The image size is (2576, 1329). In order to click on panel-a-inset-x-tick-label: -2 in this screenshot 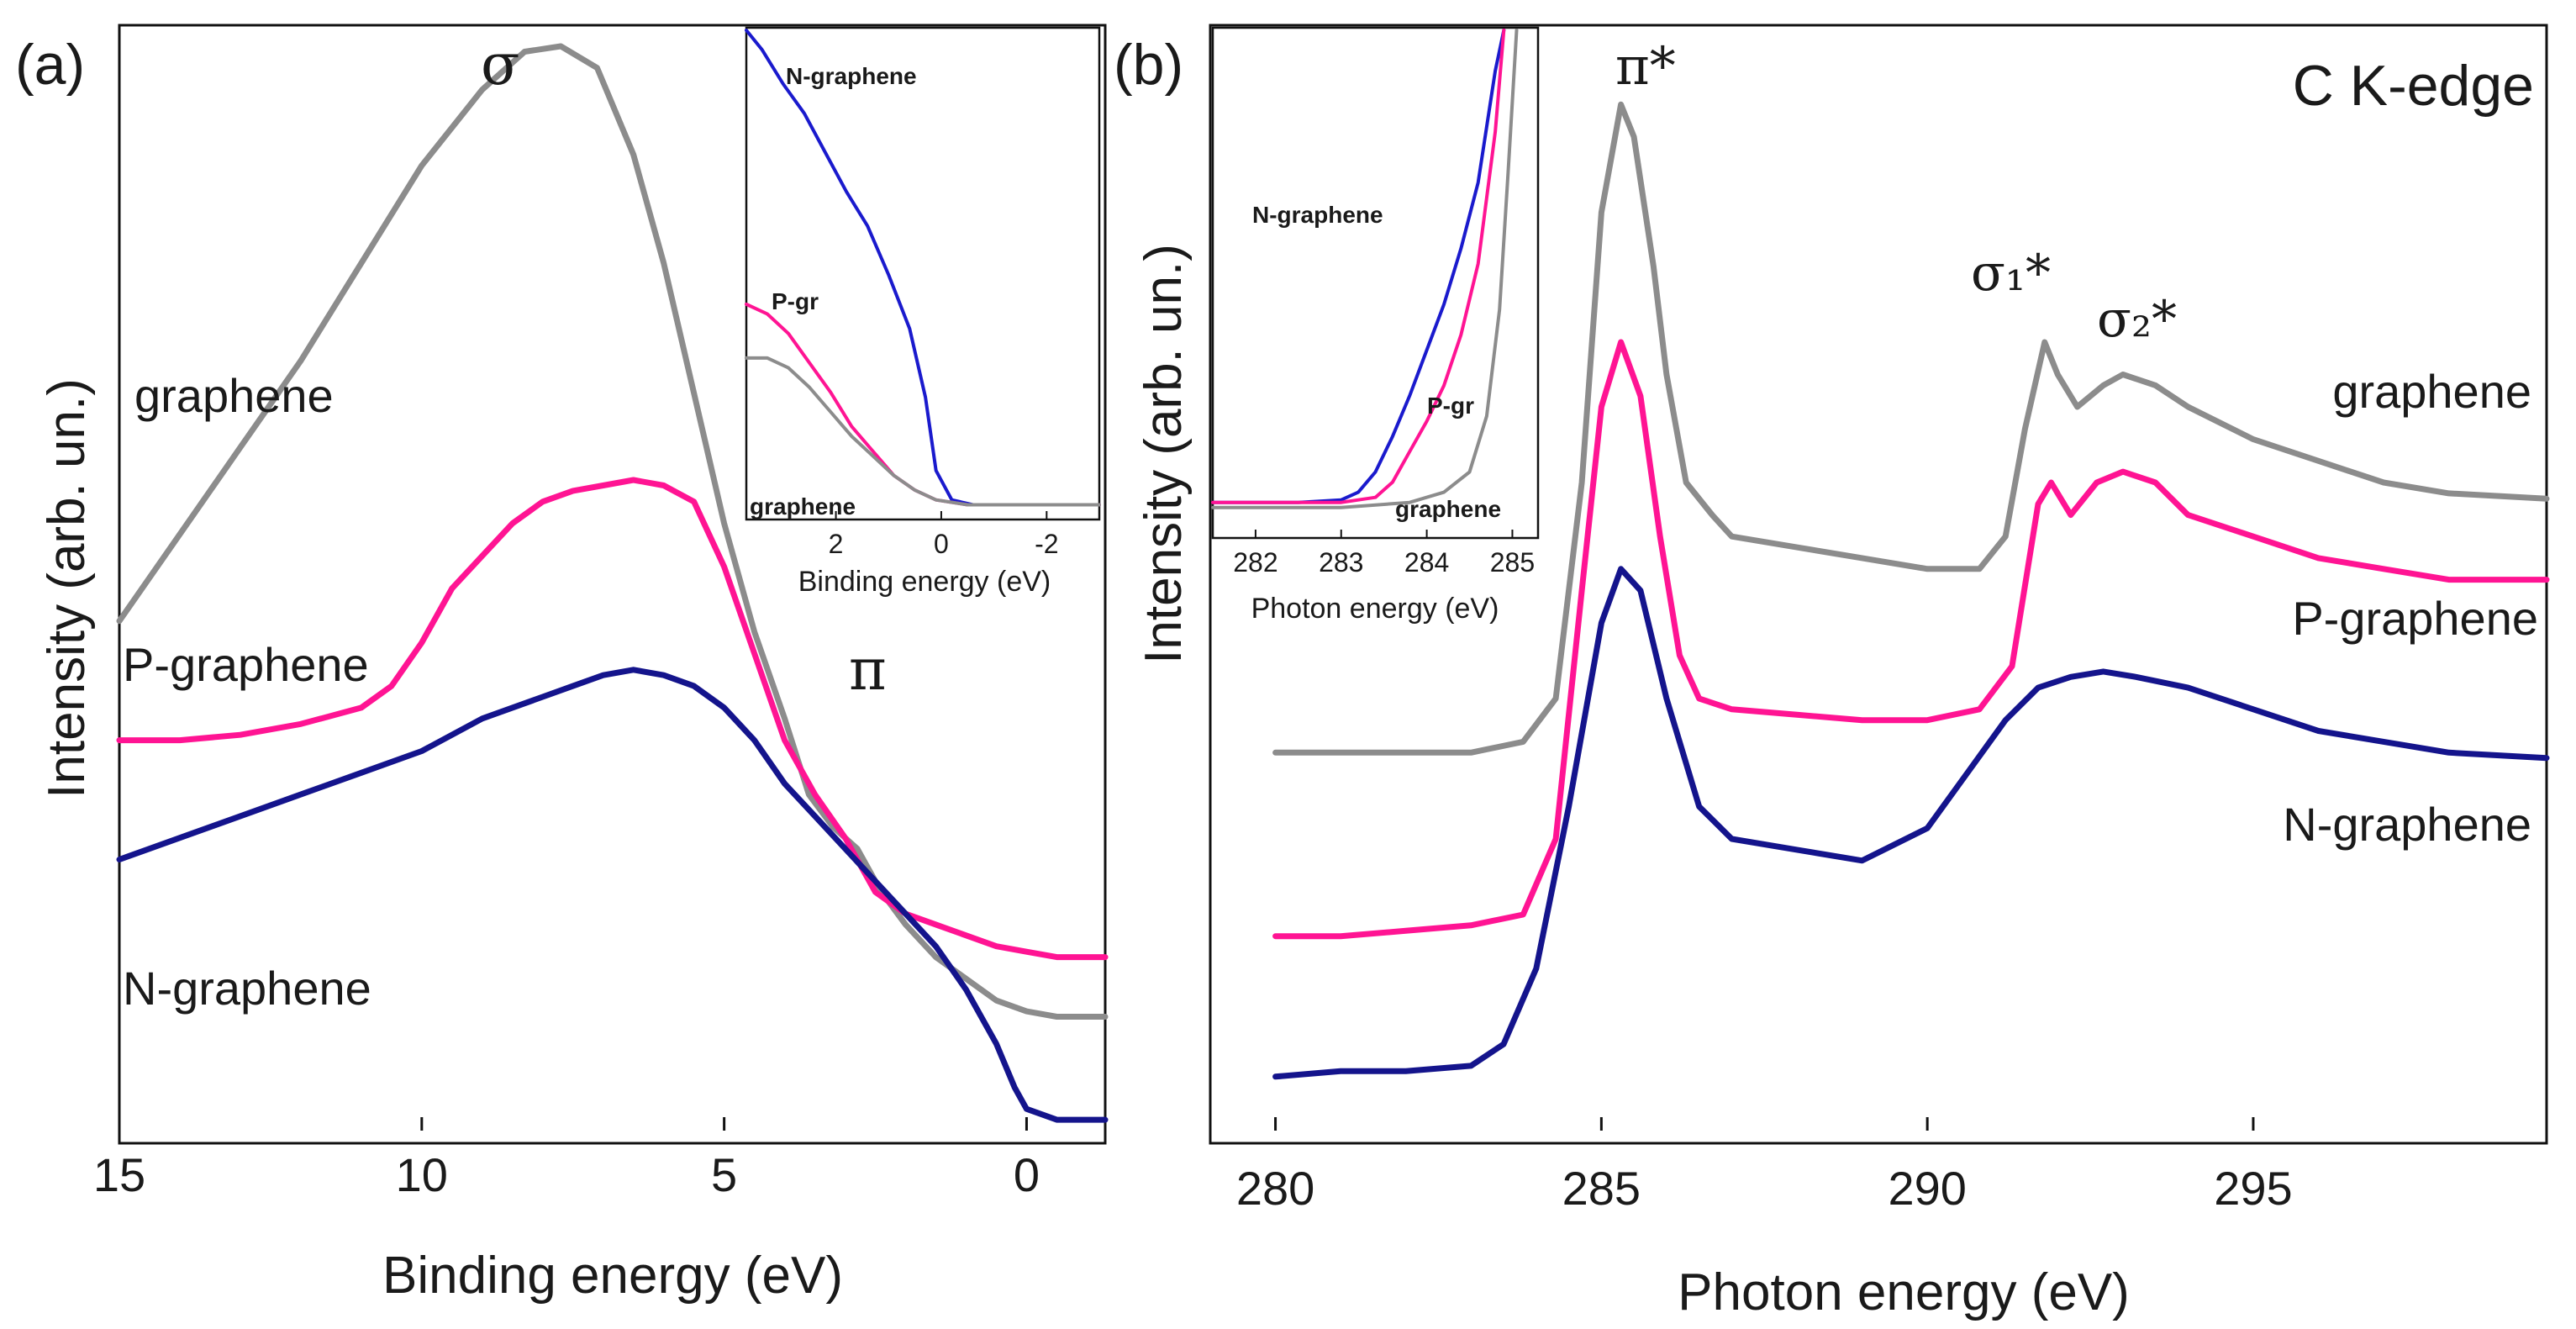, I will do `click(1046, 544)`.